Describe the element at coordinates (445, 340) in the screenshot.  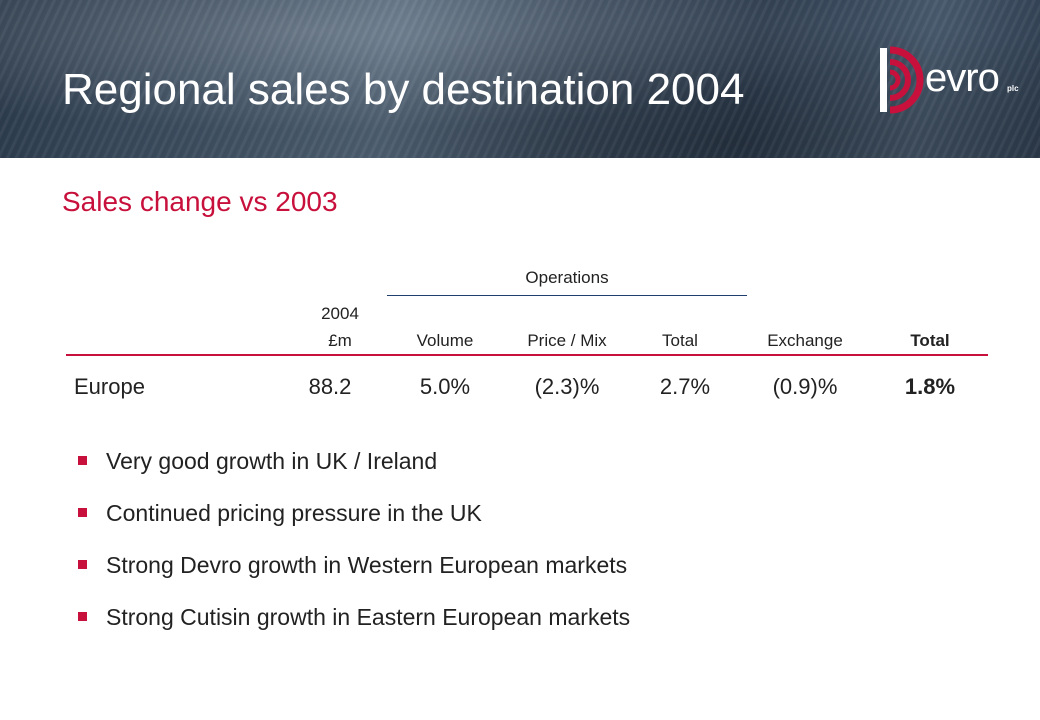
I see `col-header-volume: Volume` at that location.